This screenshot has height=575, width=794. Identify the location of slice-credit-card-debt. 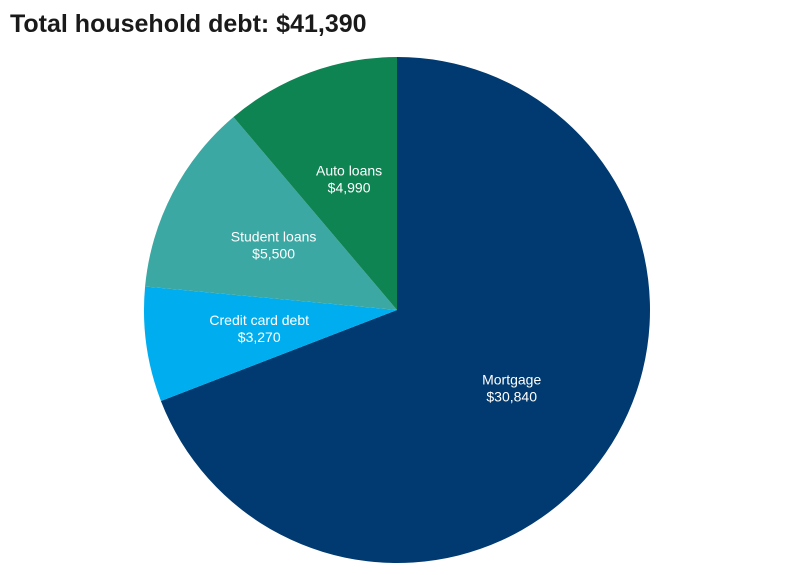
(270, 343).